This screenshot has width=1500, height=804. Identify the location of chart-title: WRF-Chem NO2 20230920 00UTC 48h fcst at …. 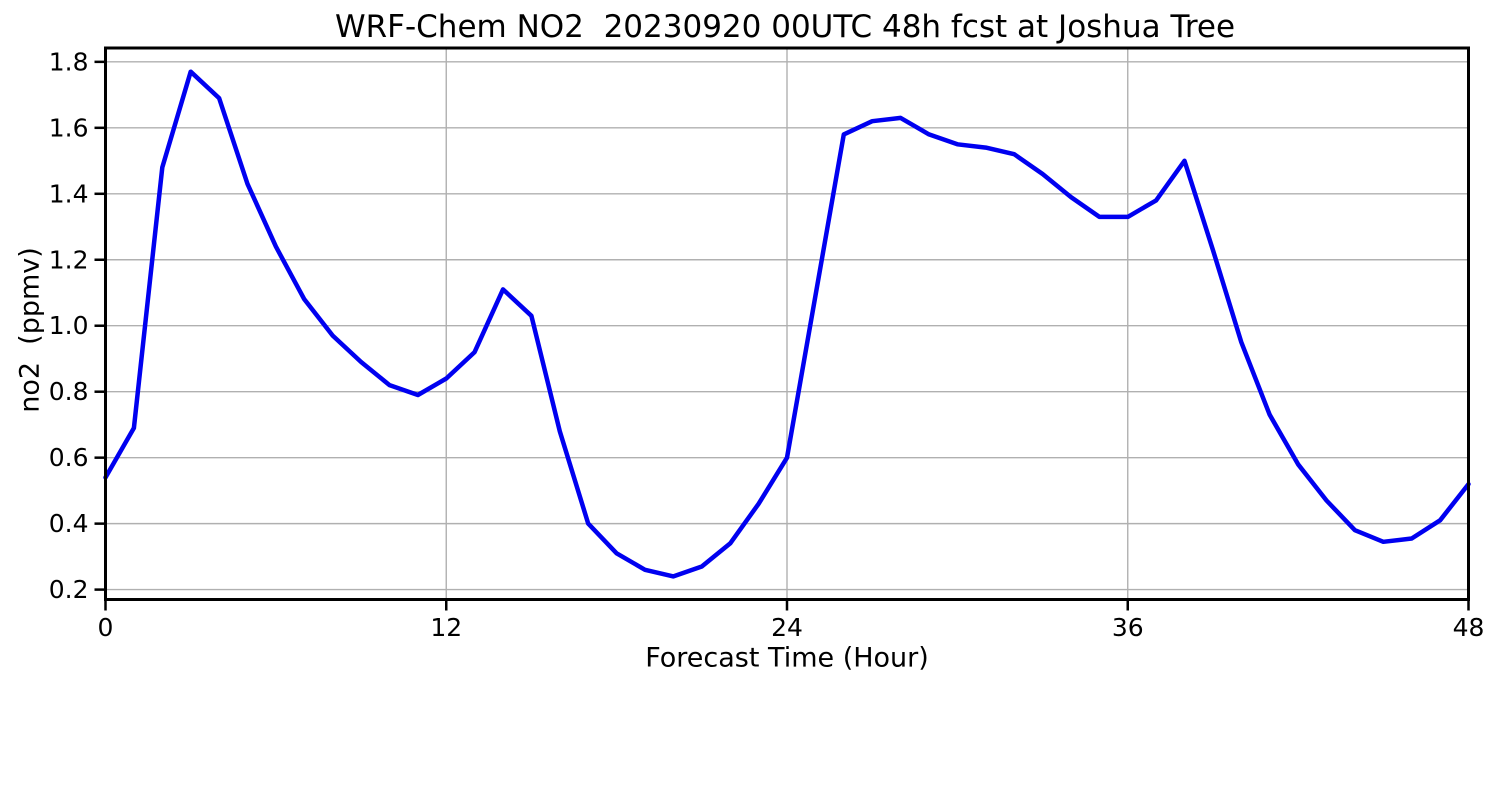
(785, 27).